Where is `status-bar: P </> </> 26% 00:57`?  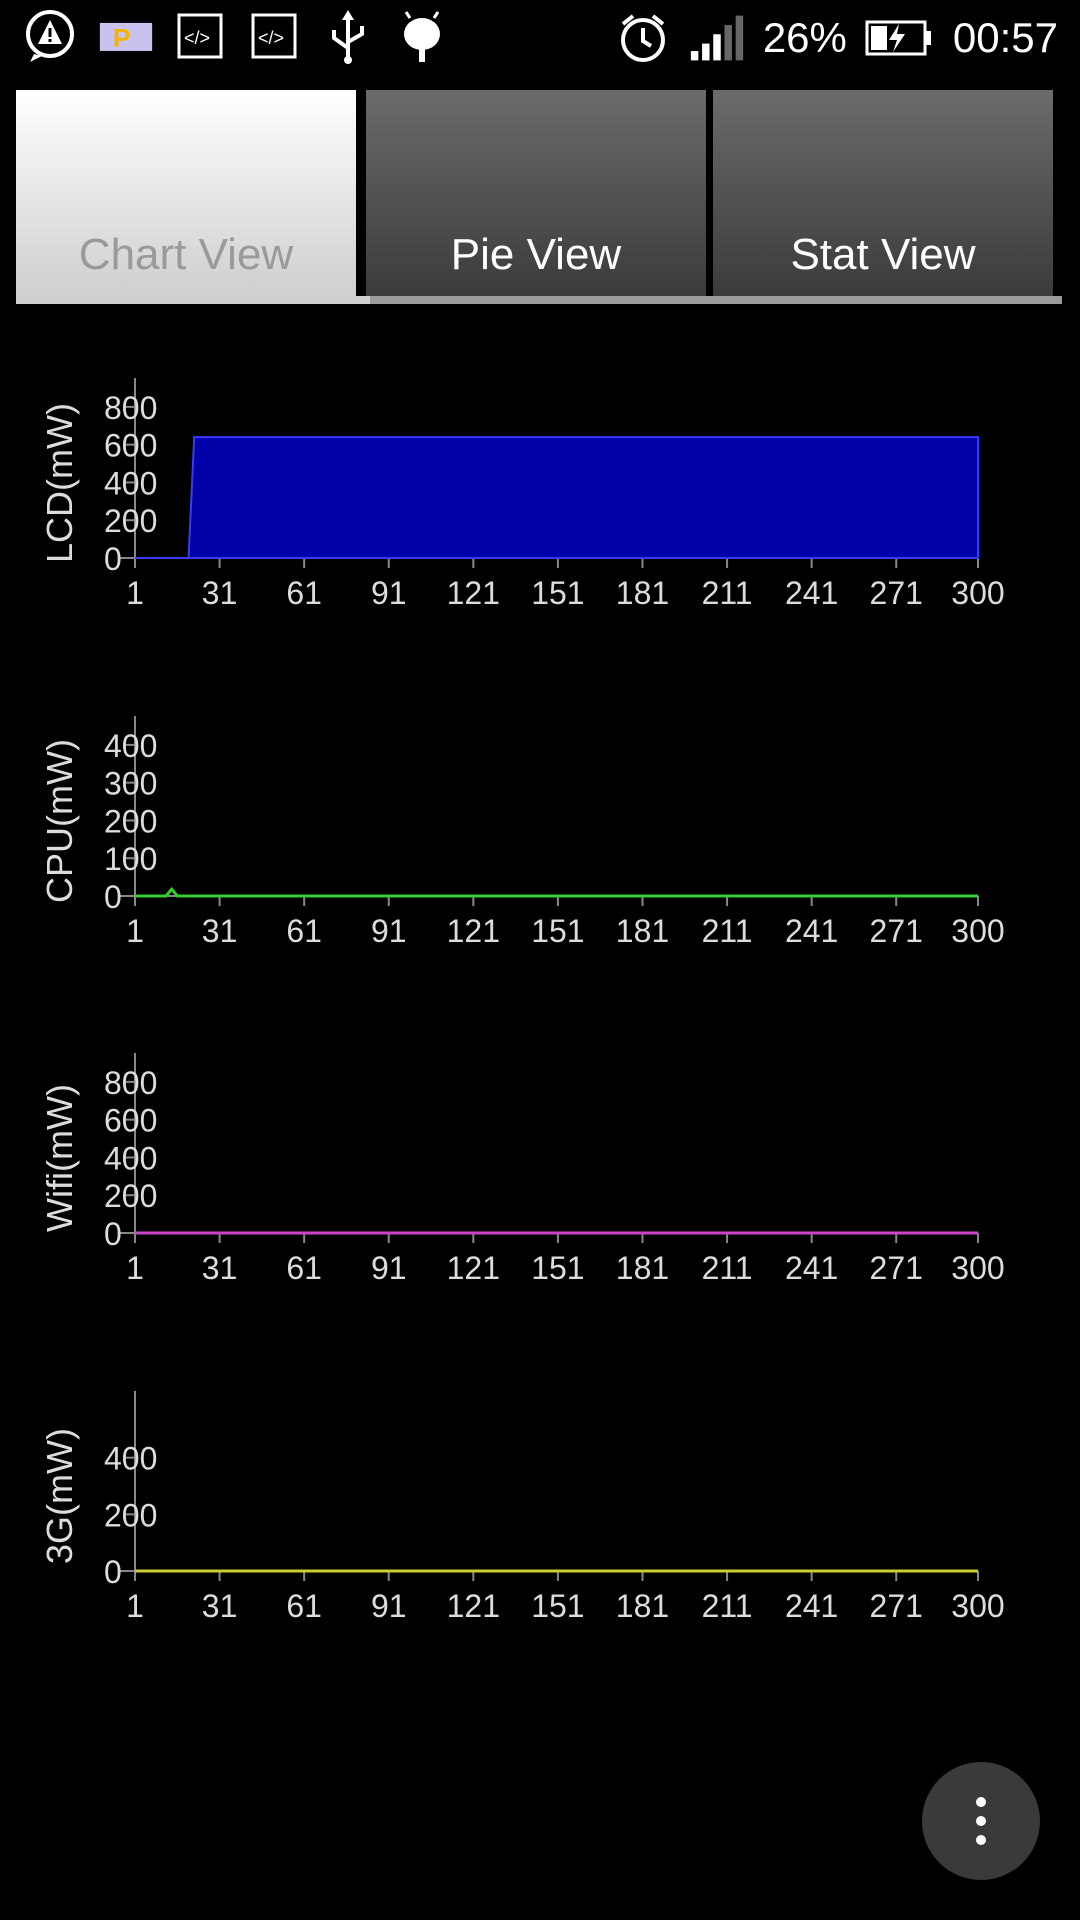 status-bar: P </> </> 26% 00:57 is located at coordinates (540, 38).